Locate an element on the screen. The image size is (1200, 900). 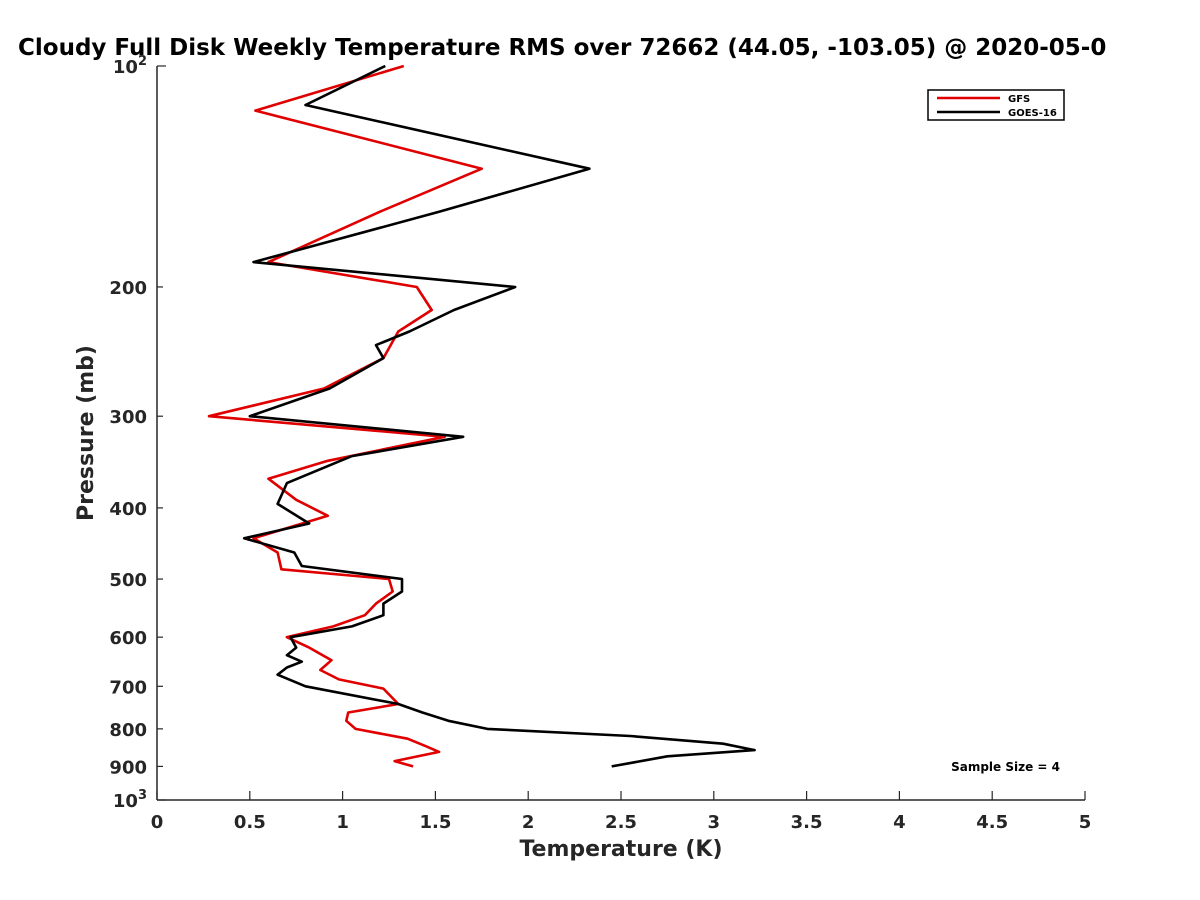
x-axis: 0 0.5 1 1.5 2 2.5 3 3.5 4 4.5 5 is located at coordinates (621, 812).